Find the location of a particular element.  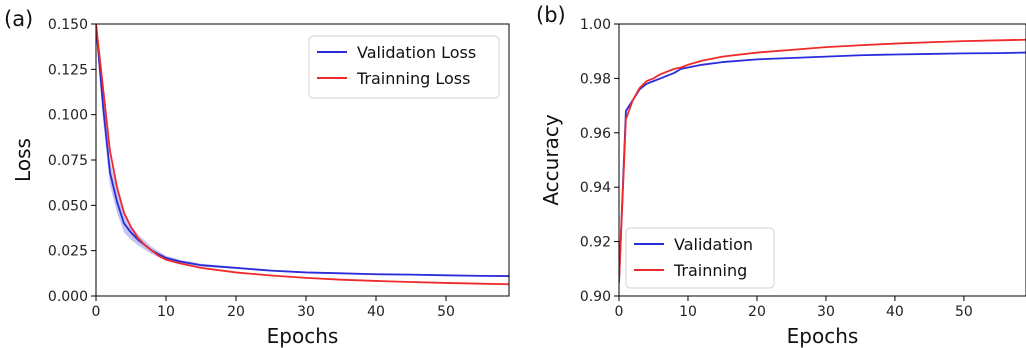

panel-a-ytick-label: 0.050 is located at coordinates (68, 206).